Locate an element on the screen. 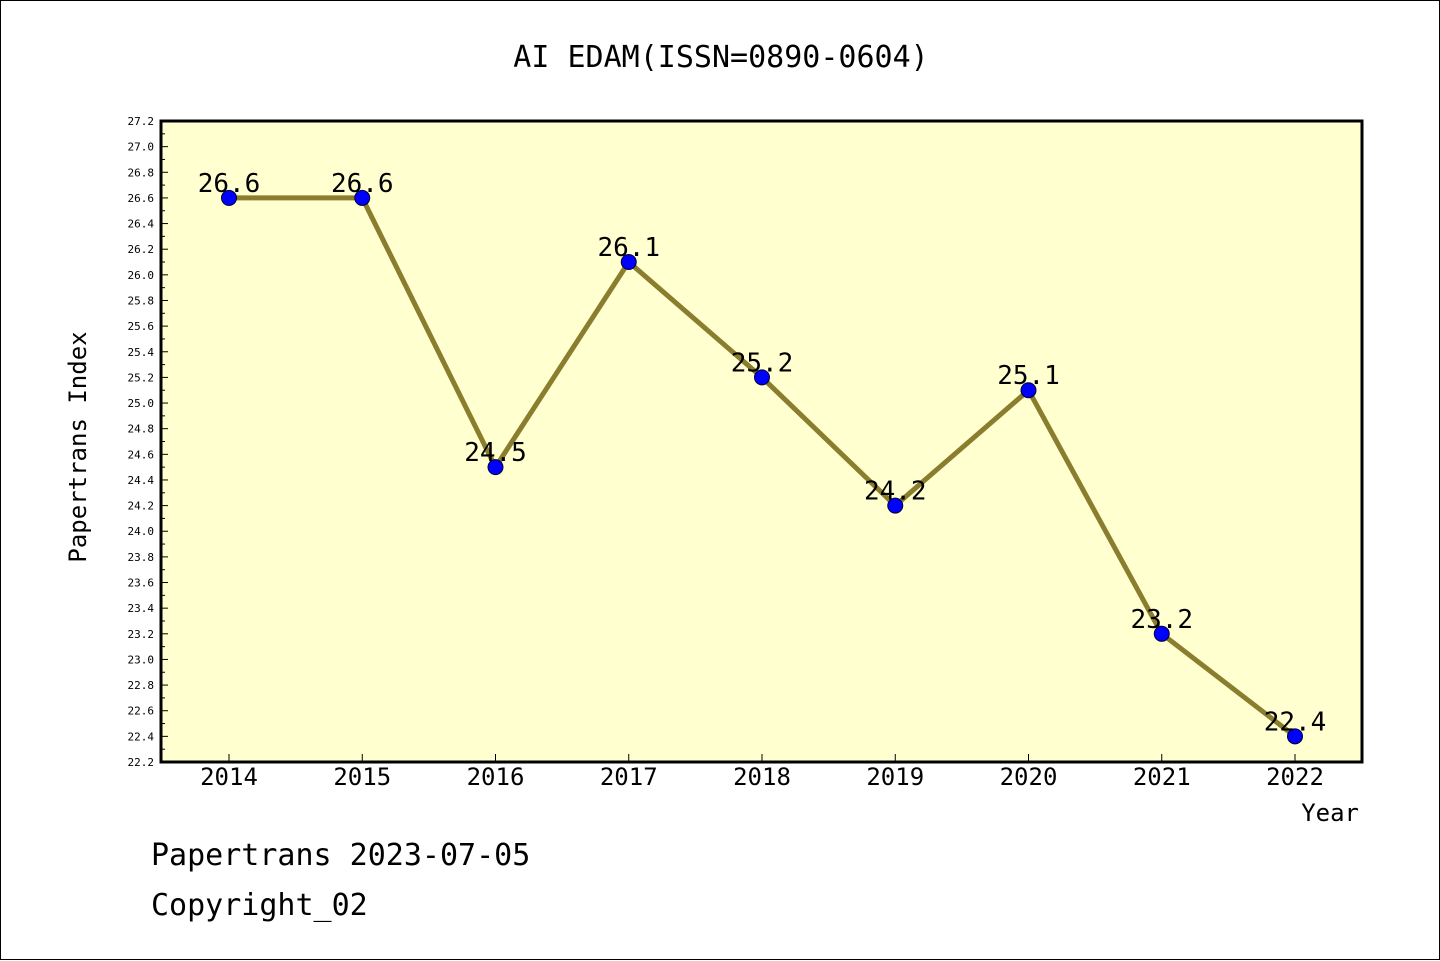 The image size is (1440, 961). x-tick-label: 2016 is located at coordinates (496, 777).